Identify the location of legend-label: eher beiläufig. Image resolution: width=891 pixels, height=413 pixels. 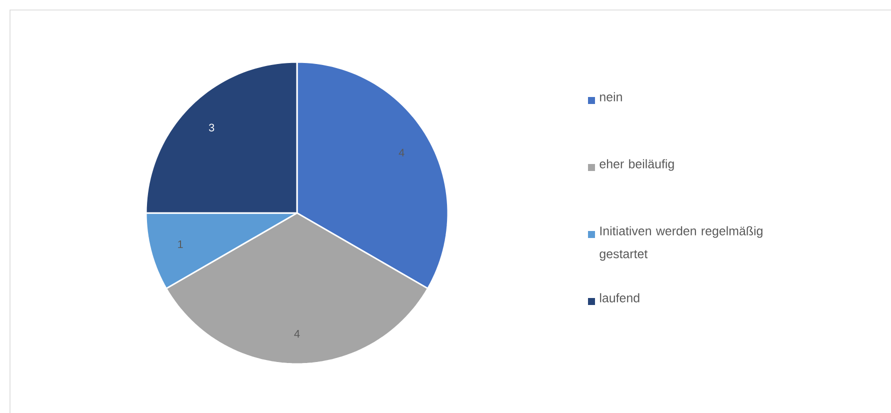
(637, 165).